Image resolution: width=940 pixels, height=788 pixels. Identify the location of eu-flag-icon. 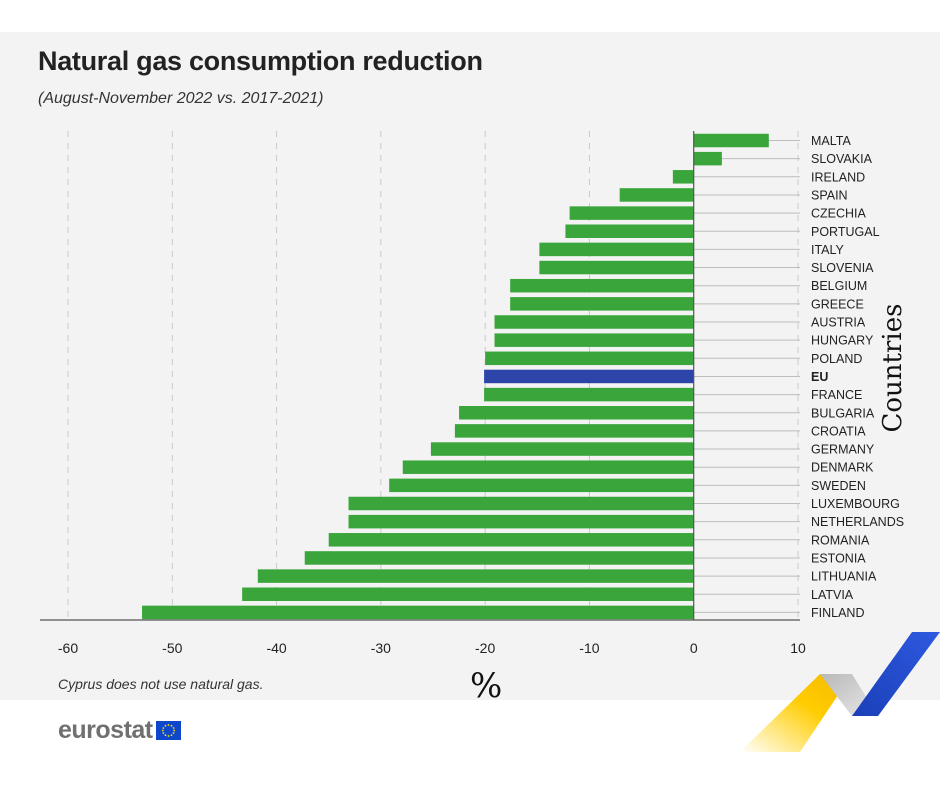
(168, 730).